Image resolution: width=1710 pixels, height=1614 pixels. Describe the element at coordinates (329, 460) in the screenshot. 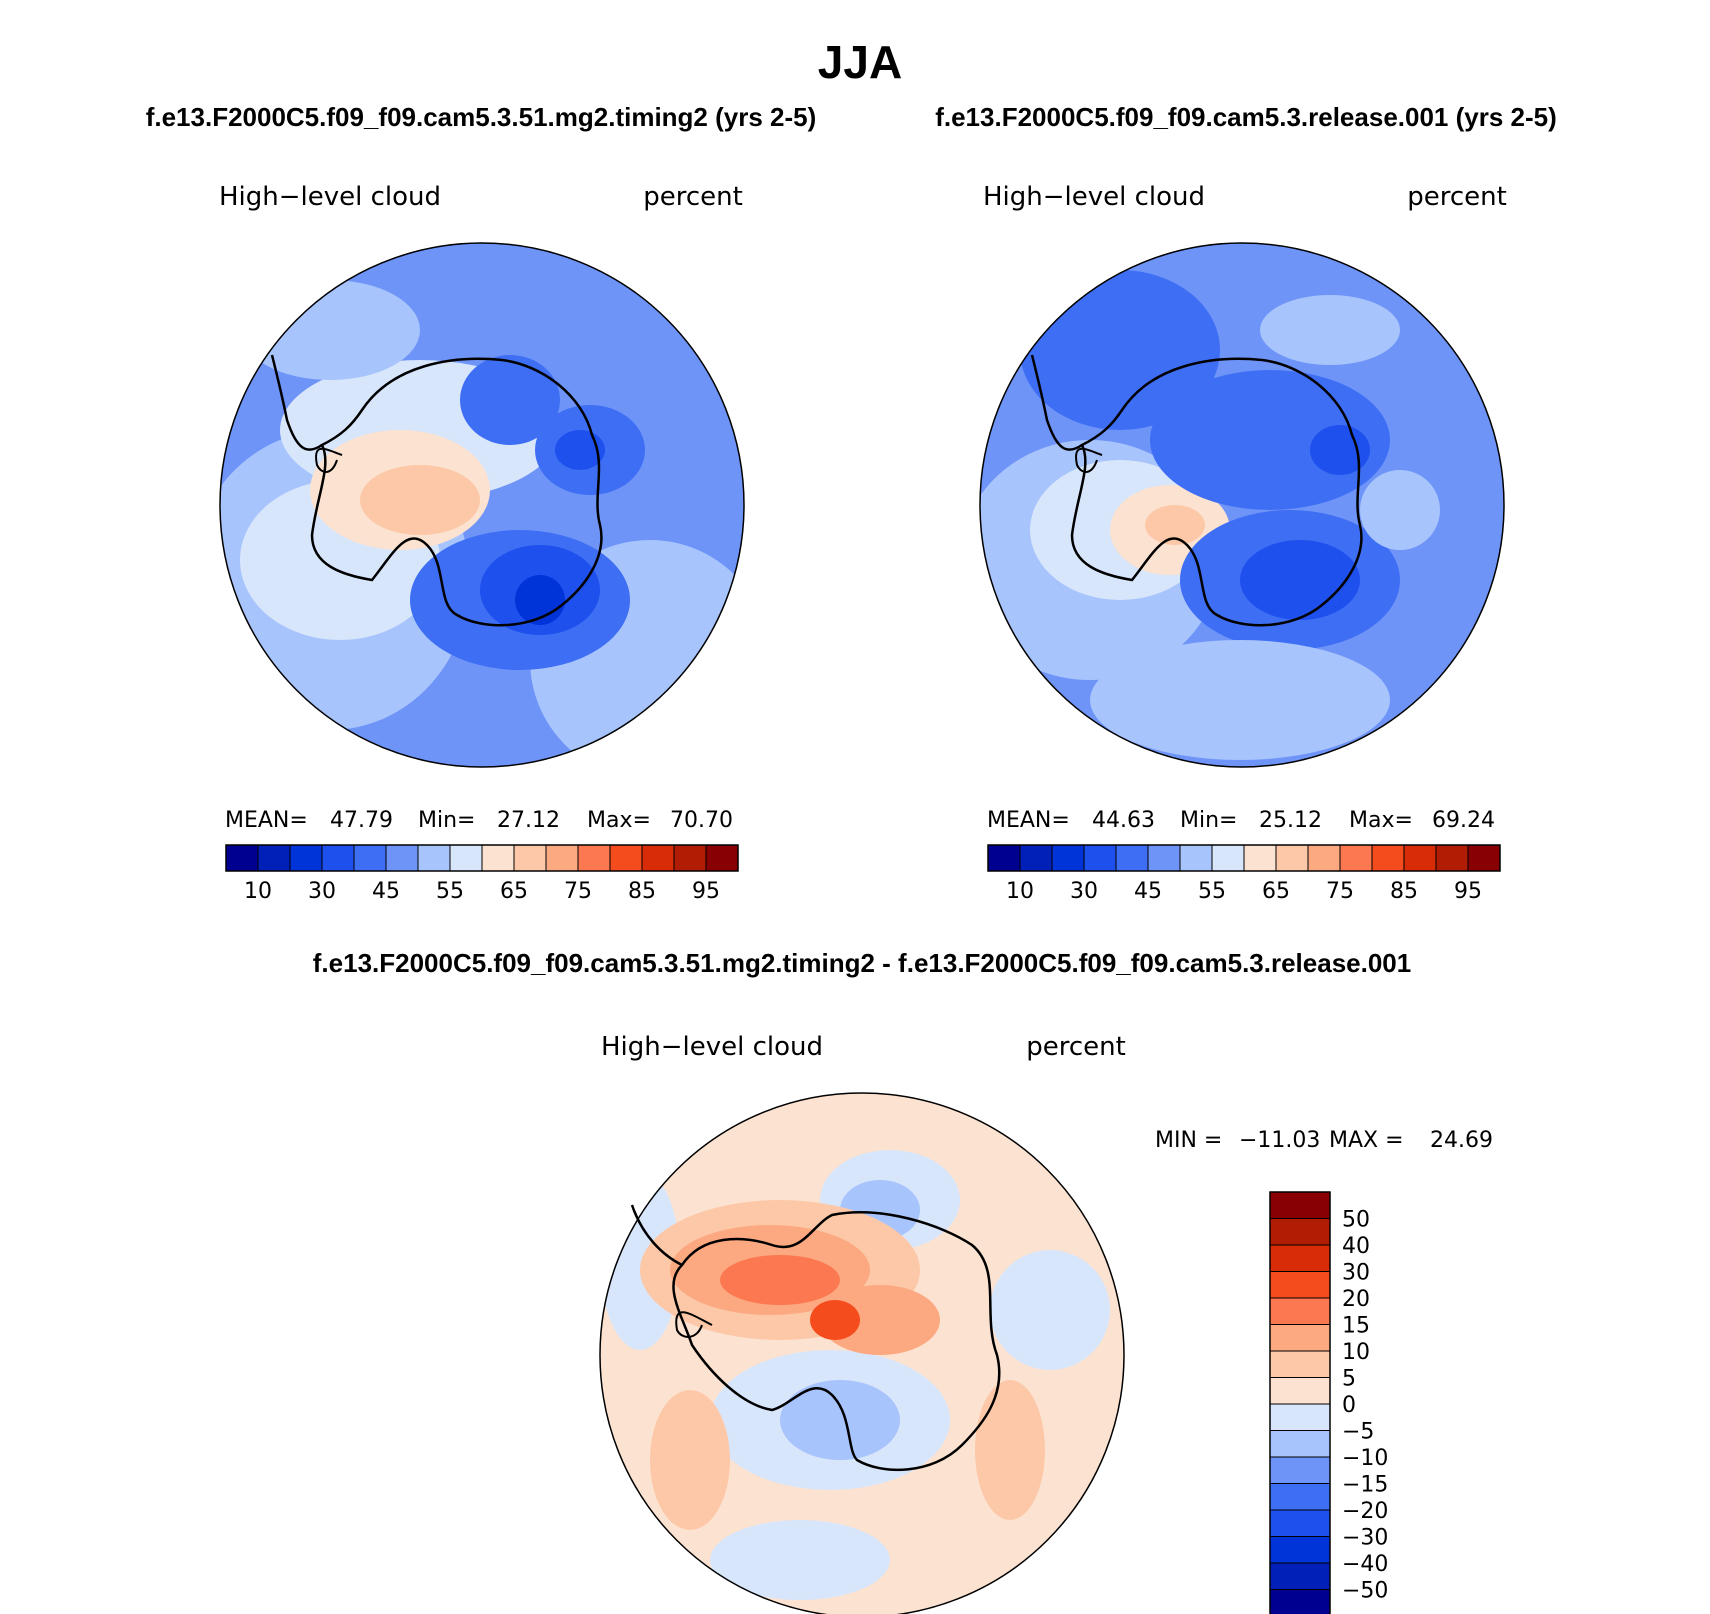

I see `ross-ice-shelf-outline` at that location.